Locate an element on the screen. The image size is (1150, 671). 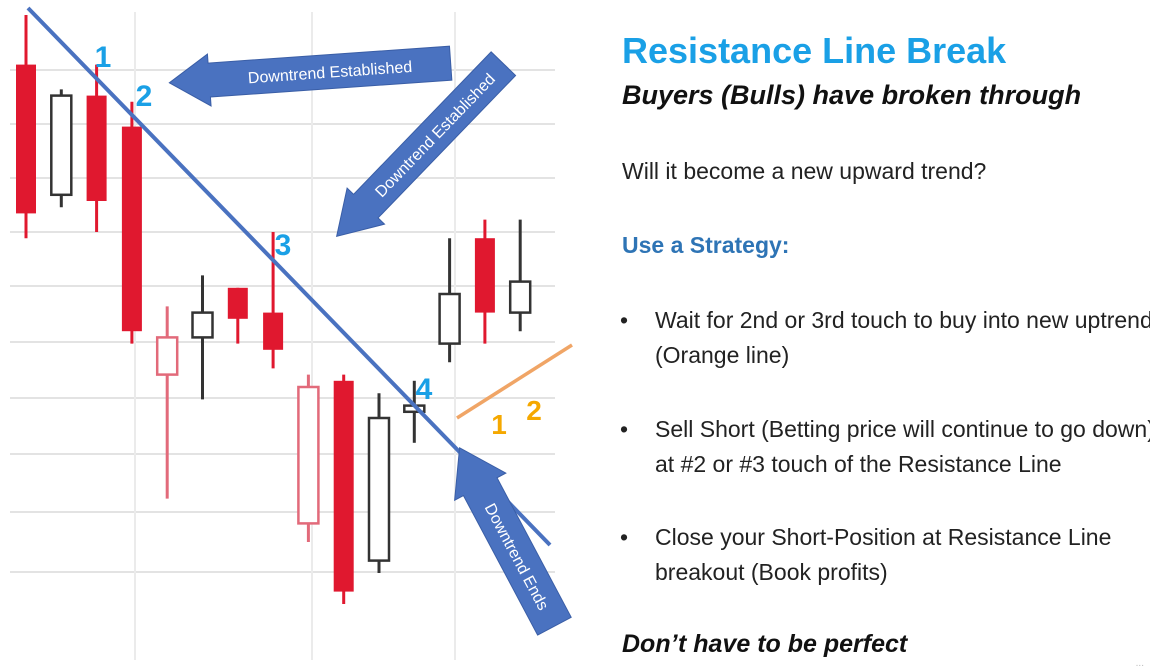
uptrend-line is located at coordinates (514, 381).